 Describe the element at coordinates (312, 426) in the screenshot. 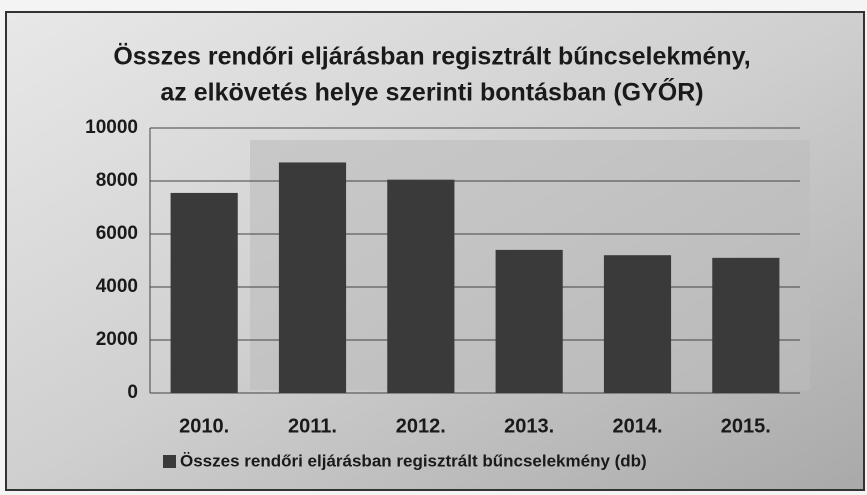

I see `x-tick-label: 2011.` at that location.